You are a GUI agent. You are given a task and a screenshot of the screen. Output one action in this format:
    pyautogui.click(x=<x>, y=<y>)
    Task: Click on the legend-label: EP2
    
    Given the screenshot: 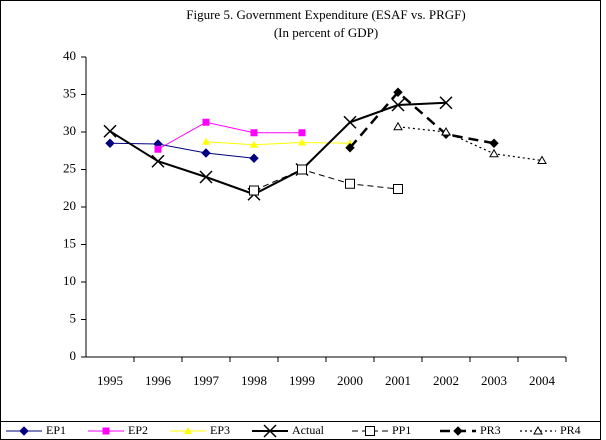 What is the action you would take?
    pyautogui.click(x=138, y=430)
    